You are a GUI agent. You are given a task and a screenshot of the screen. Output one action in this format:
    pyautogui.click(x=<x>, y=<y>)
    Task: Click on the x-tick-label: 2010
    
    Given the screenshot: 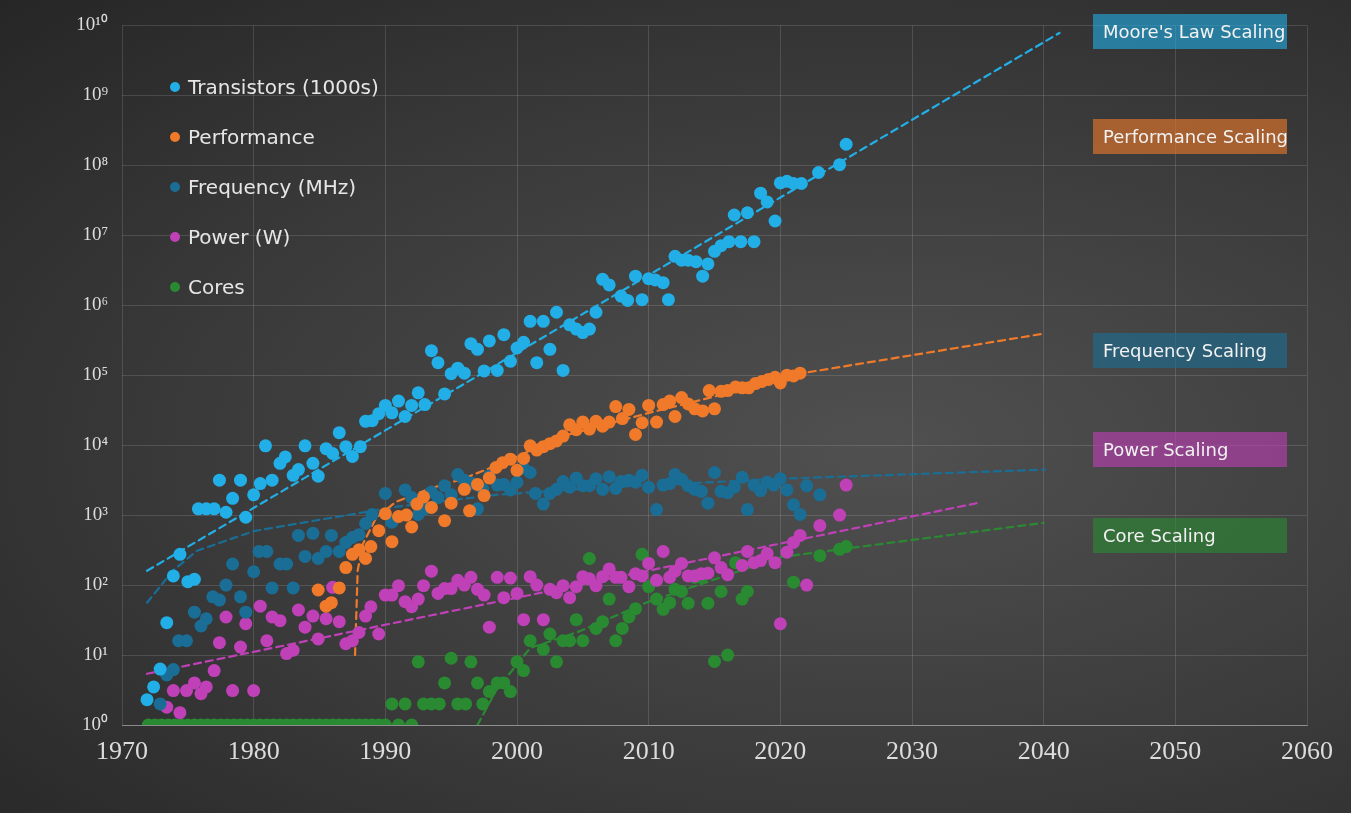 What is the action you would take?
    pyautogui.click(x=648, y=751)
    